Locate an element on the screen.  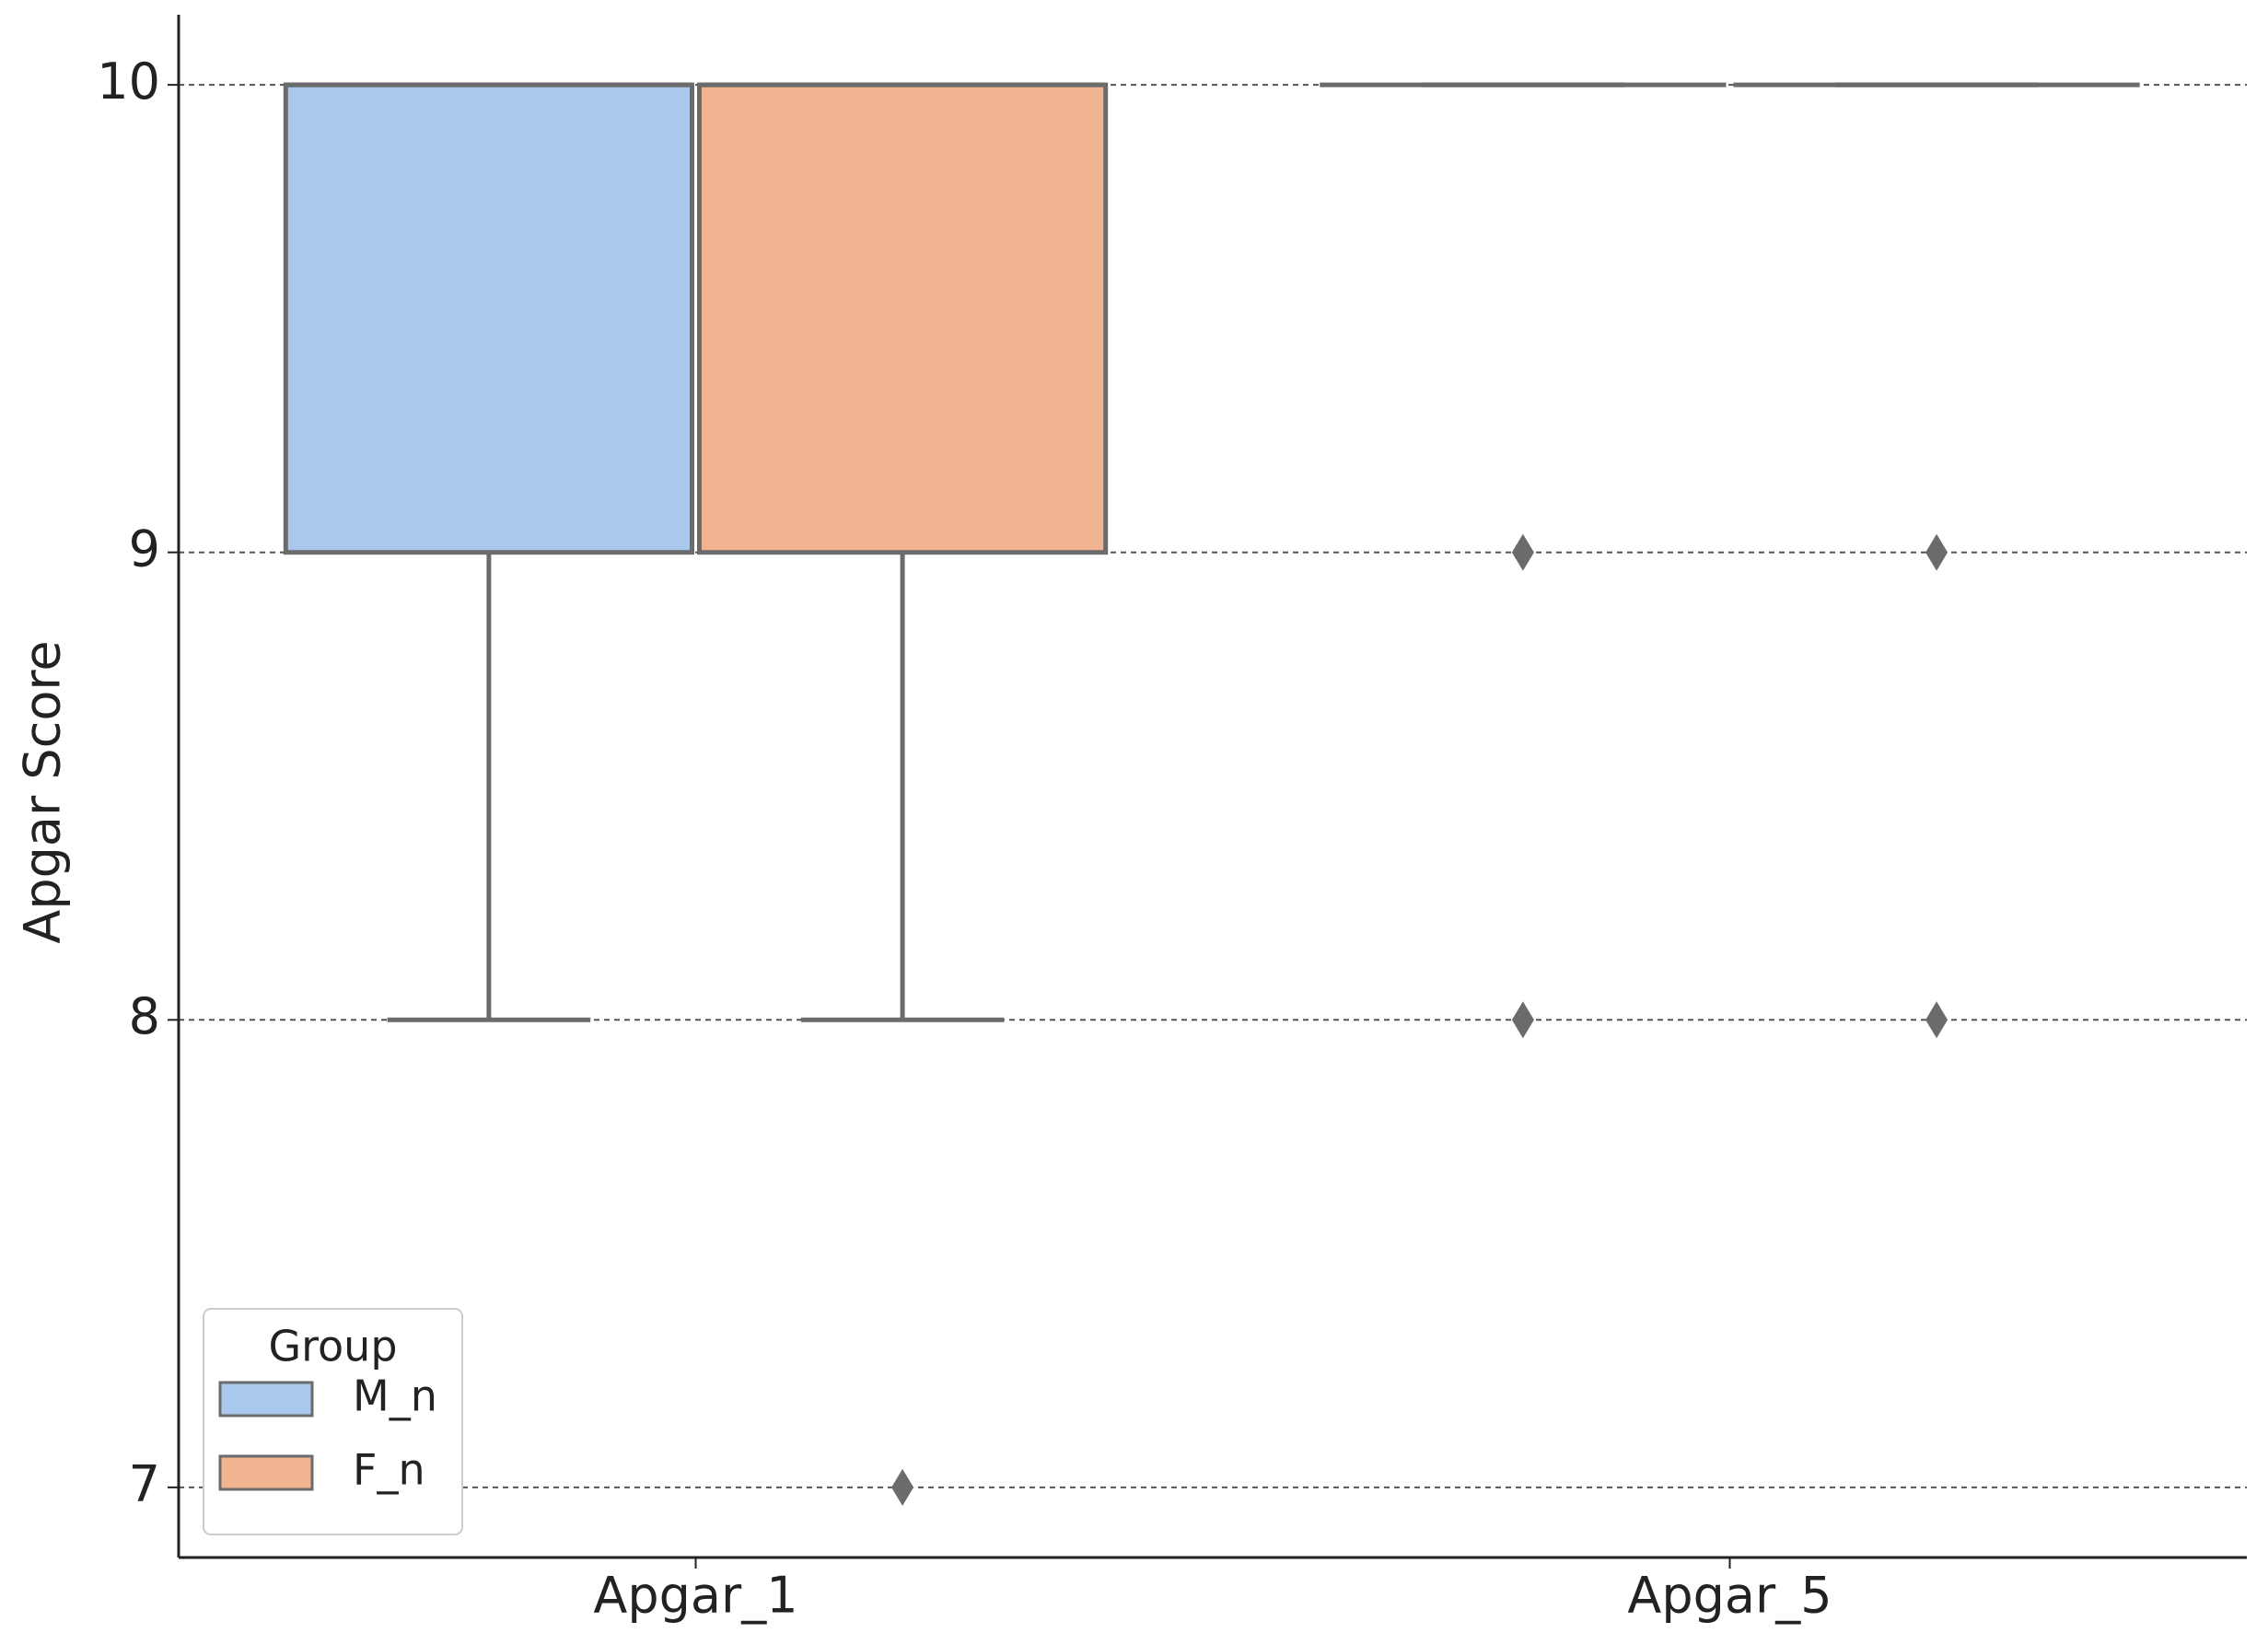
legend-label: M_n is located at coordinates (395, 1396).